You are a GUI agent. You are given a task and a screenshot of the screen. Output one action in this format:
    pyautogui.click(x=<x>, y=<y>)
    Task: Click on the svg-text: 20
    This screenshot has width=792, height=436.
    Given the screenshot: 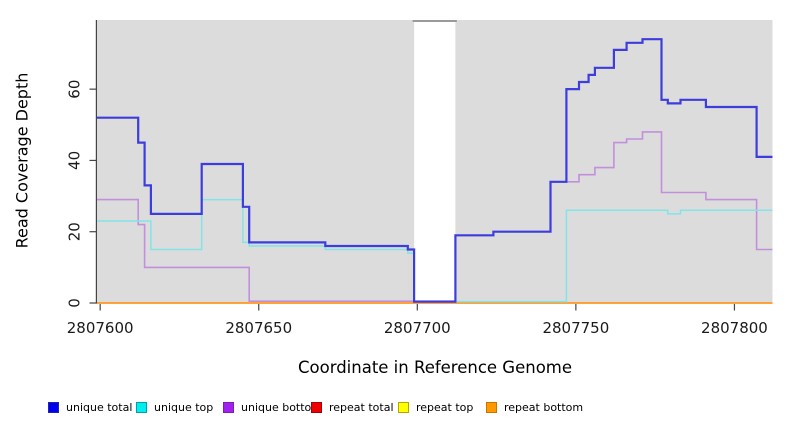 What is the action you would take?
    pyautogui.click(x=75, y=231)
    